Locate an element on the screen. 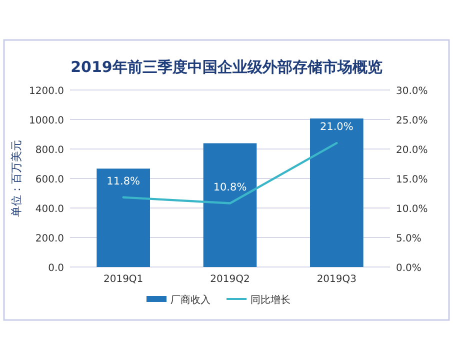  data-label: 10.8% is located at coordinates (230, 187).